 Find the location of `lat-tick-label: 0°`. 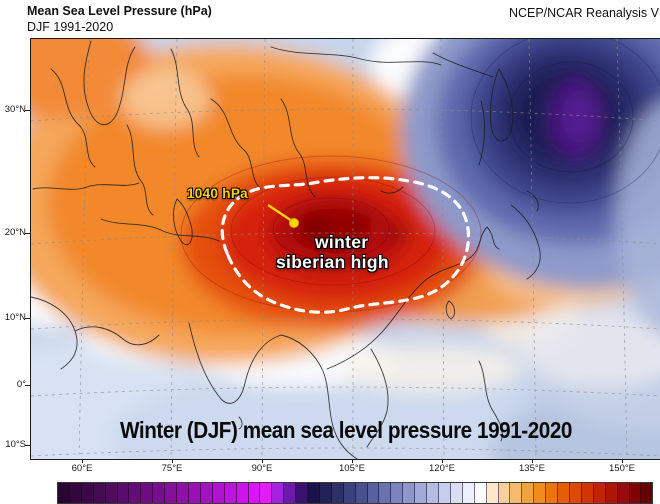

lat-tick-label: 0° is located at coordinates (21, 384).